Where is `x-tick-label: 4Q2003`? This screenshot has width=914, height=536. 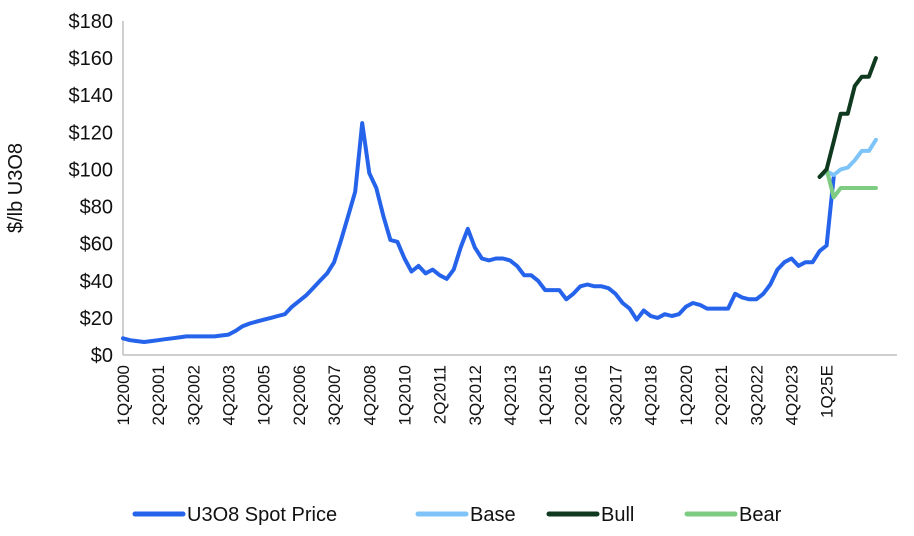
x-tick-label: 4Q2003 is located at coordinates (229, 395).